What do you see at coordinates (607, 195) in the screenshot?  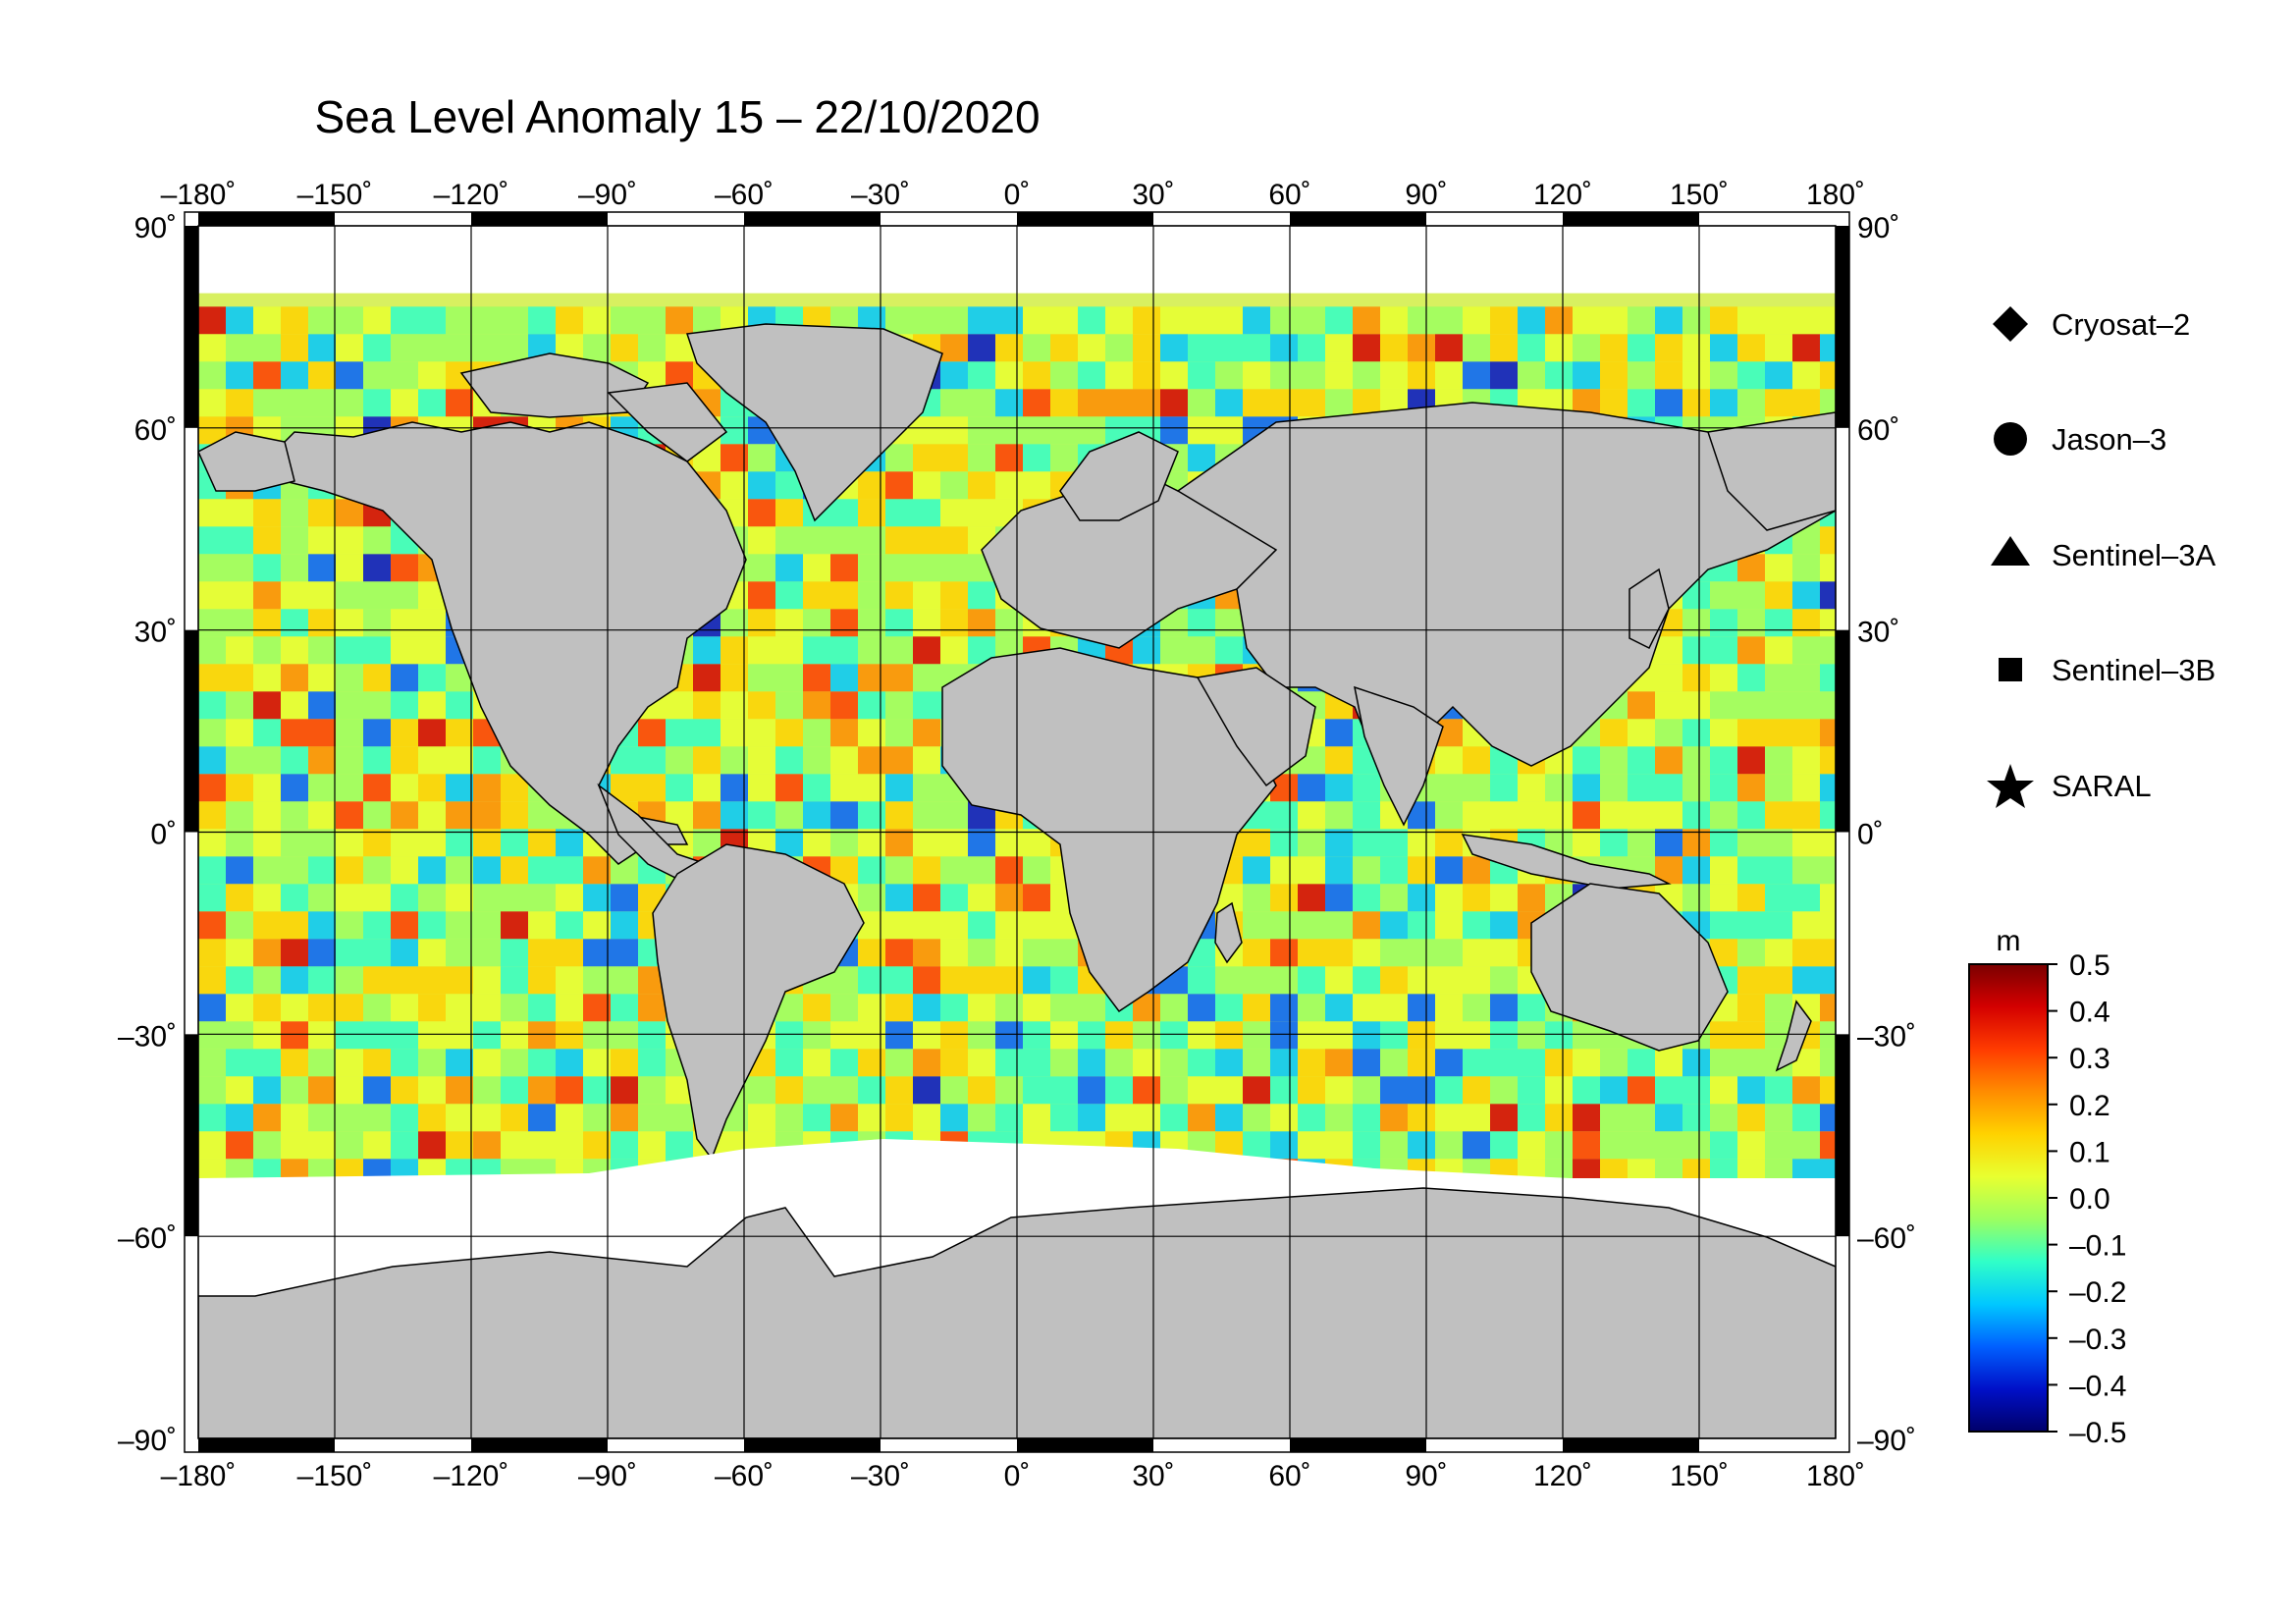 I see `lon-tick-label-top: –90˚` at bounding box center [607, 195].